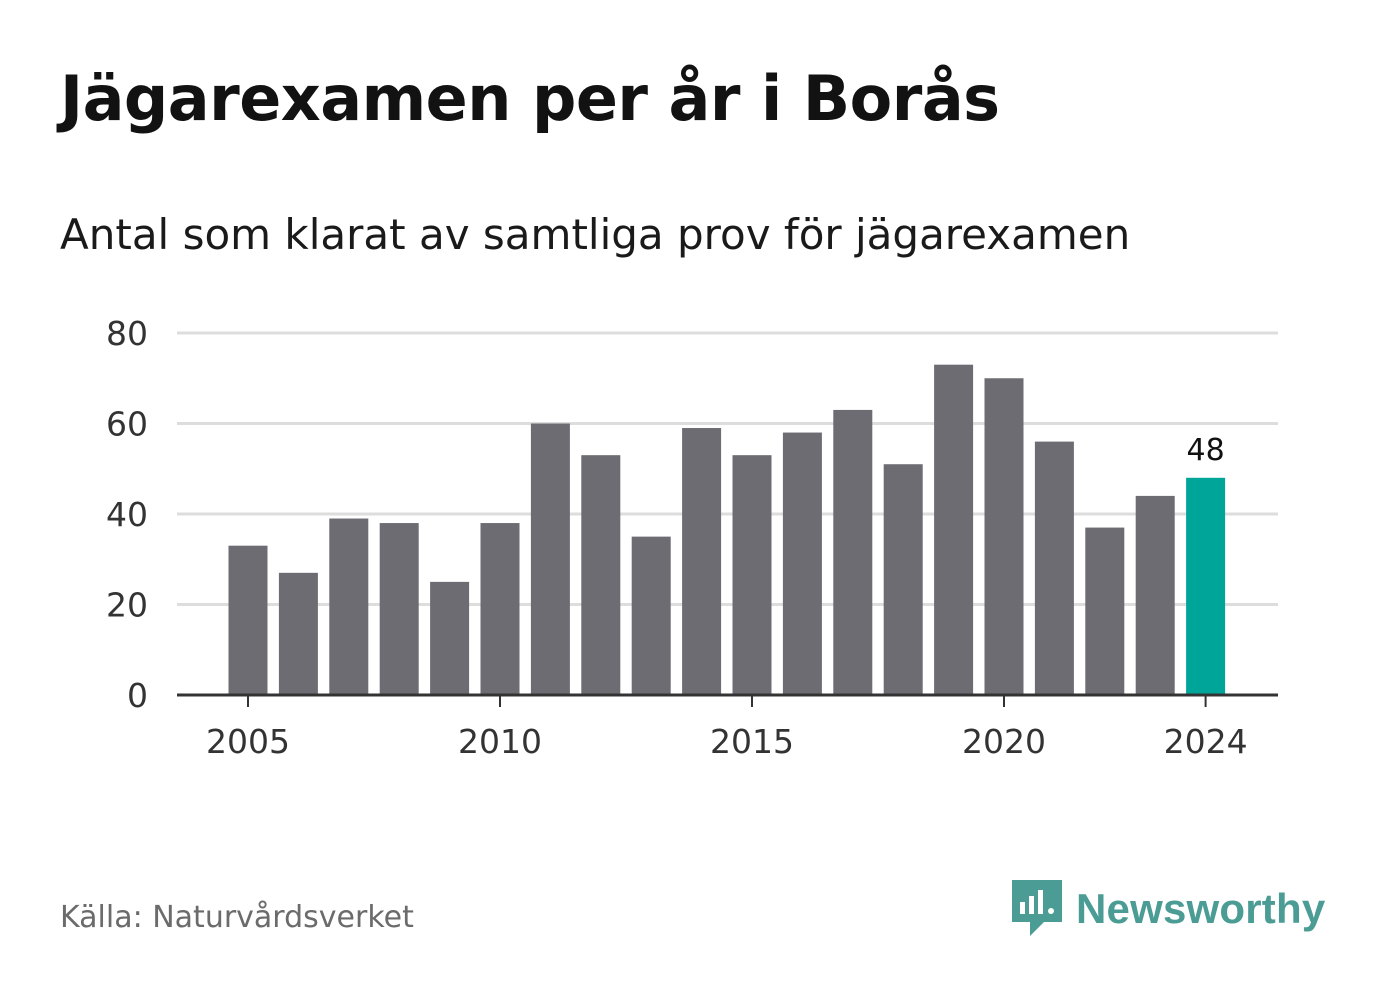  Describe the element at coordinates (127, 424) in the screenshot. I see `y-tick-label: 60` at that location.